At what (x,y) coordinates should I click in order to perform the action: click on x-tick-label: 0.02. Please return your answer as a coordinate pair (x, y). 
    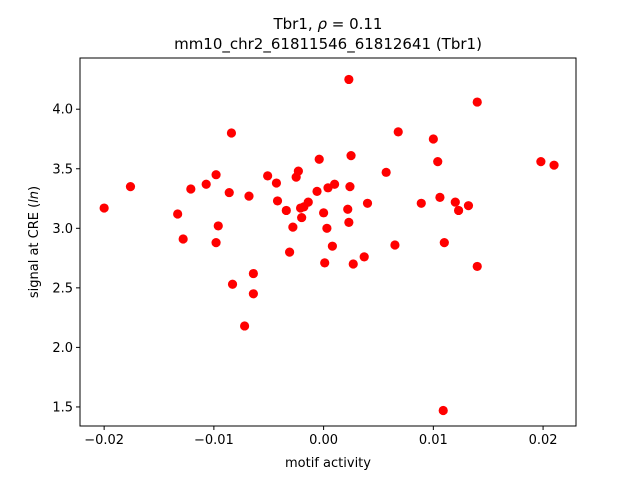
    Looking at the image, I should click on (543, 440).